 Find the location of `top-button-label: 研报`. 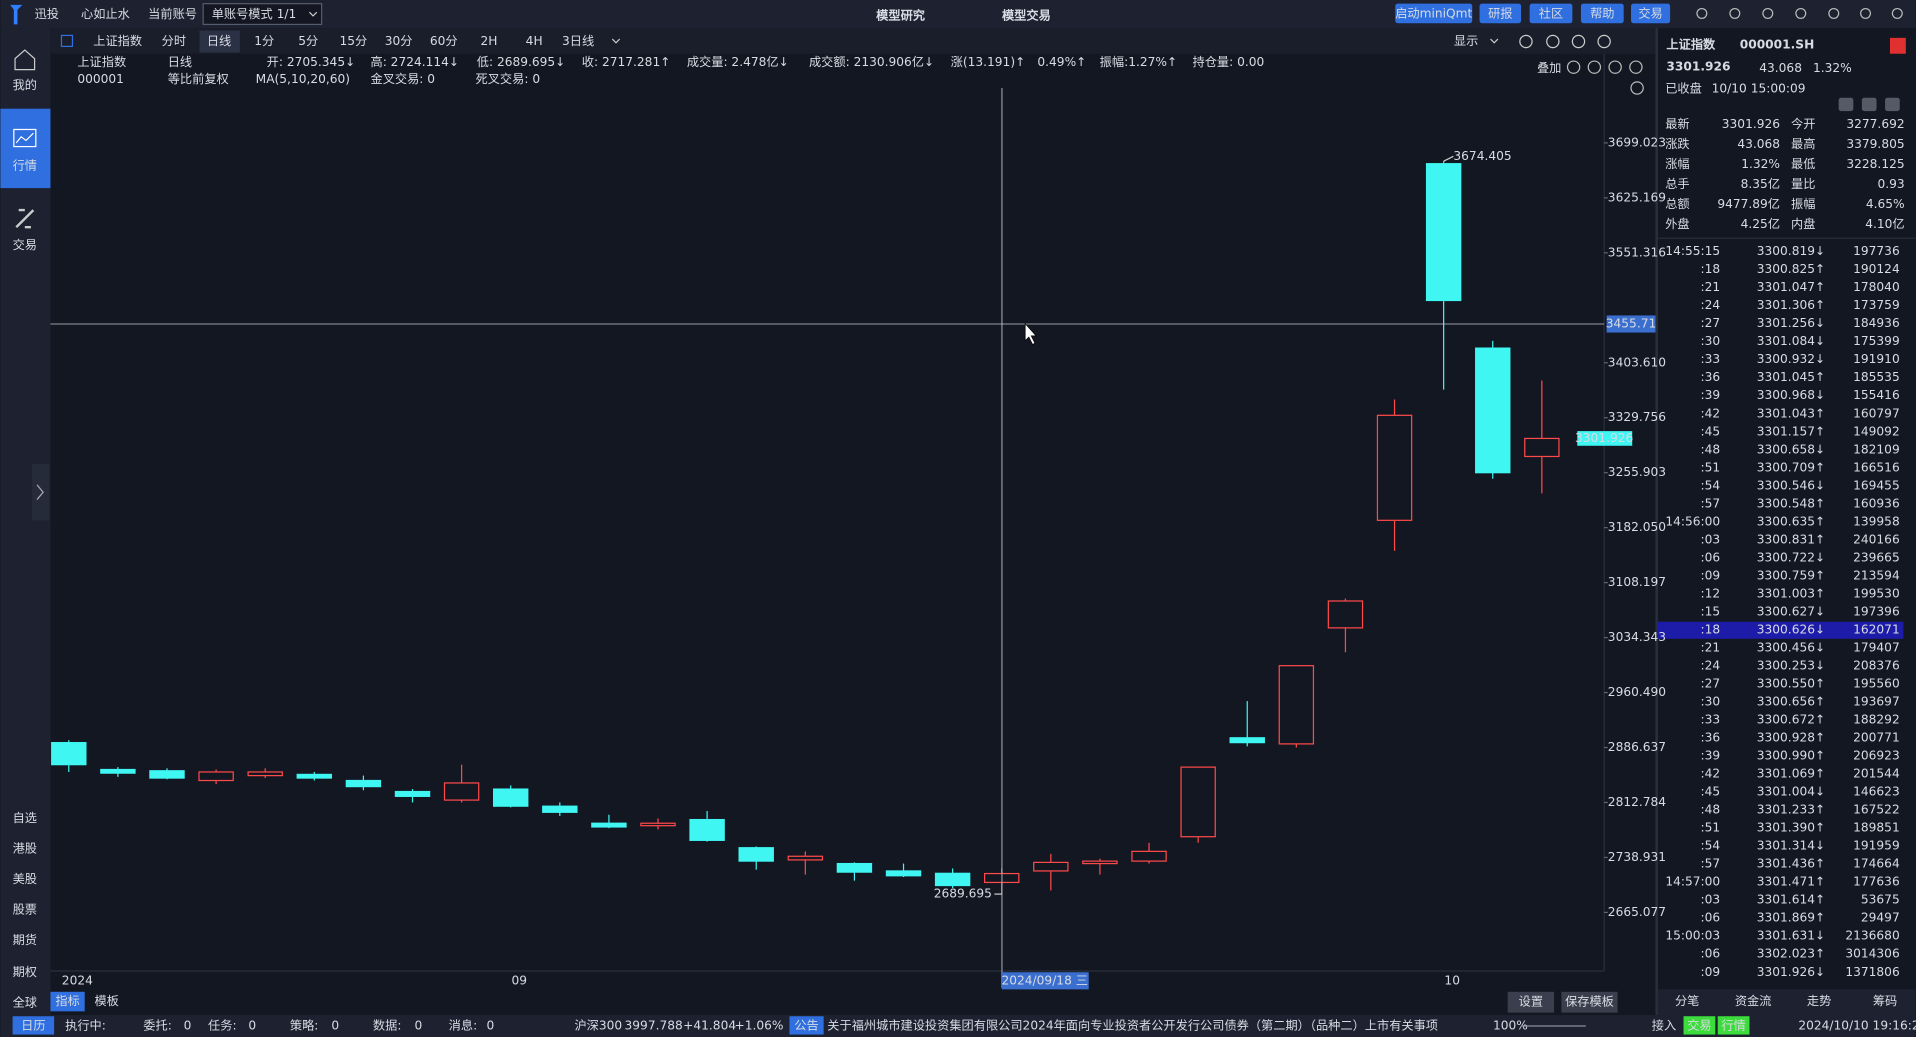

top-button-label: 研报 is located at coordinates (1500, 13).